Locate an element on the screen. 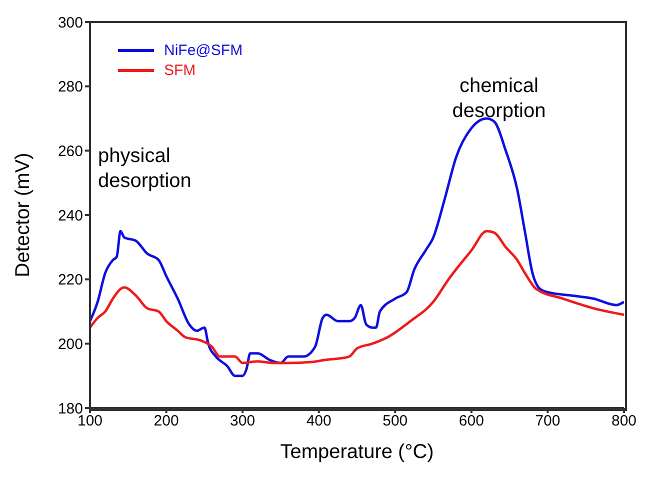 The image size is (648, 477). legend-label: SFM is located at coordinates (180, 70).